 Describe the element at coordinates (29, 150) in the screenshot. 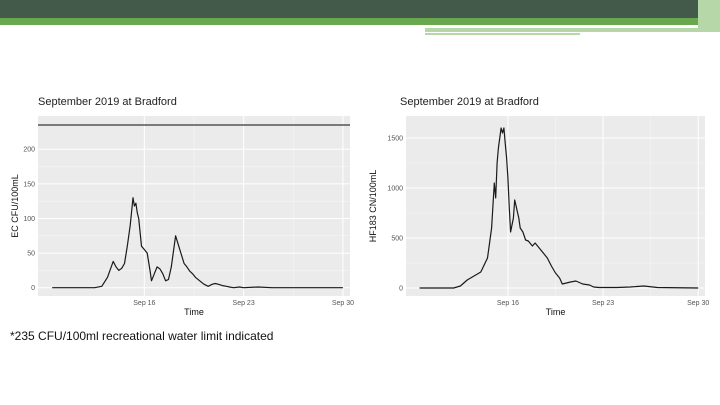

I see `y-tick-label: 200` at that location.